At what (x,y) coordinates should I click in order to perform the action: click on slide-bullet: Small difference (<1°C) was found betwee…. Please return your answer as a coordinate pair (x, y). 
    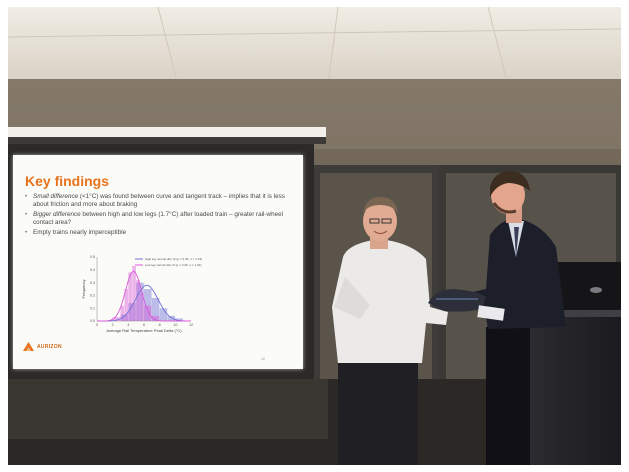
    Looking at the image, I should click on (161, 201).